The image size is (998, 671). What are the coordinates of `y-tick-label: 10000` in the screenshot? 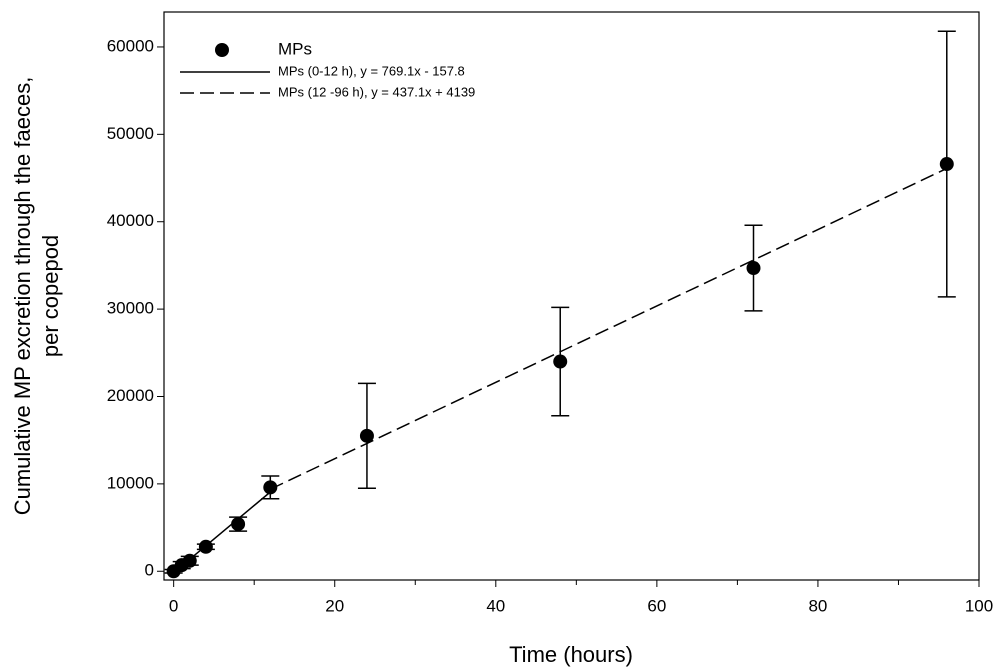 It's located at (130, 482).